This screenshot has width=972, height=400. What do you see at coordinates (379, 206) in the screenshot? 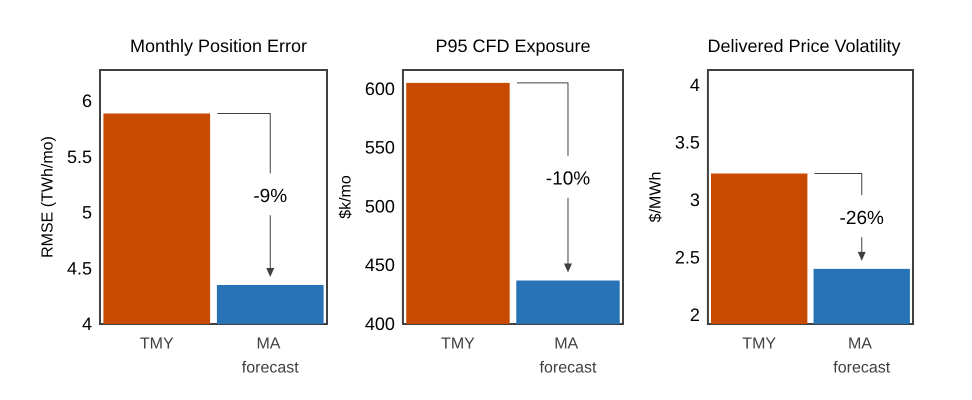
I see `y-tick-label: 500` at bounding box center [379, 206].